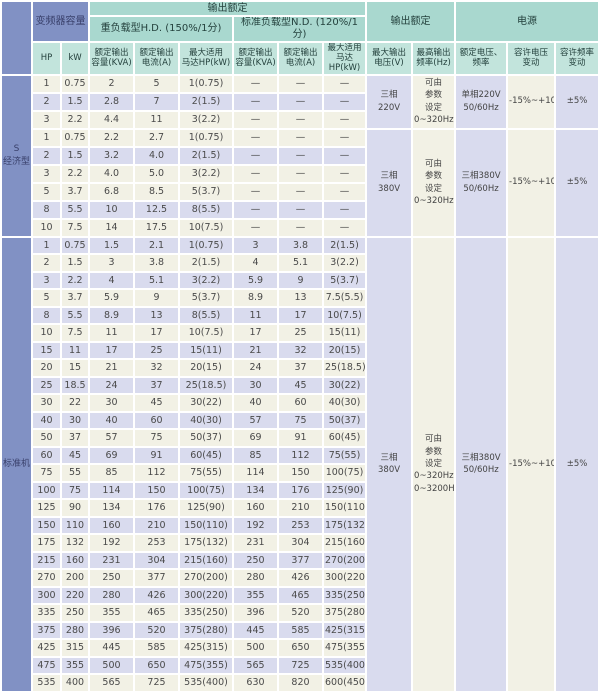 The height and width of the screenshot is (693, 600). Describe the element at coordinates (75, 473) in the screenshot. I see `data-cell: 55` at that location.